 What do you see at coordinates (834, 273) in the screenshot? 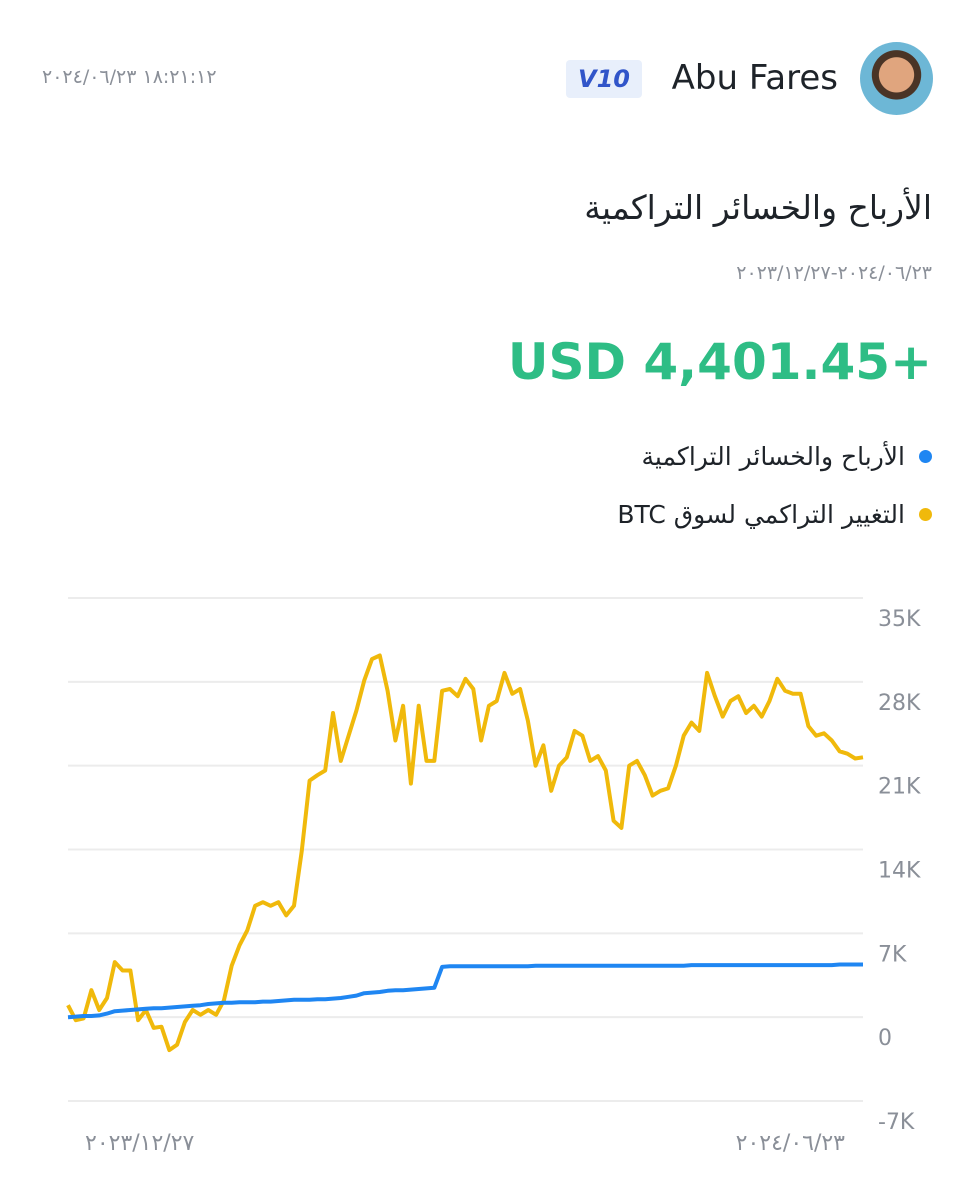
I see `date-range: ٢٠٢٤/٠٦/٢٣-٢٠٢٣/١٢/٢٧` at bounding box center [834, 273].